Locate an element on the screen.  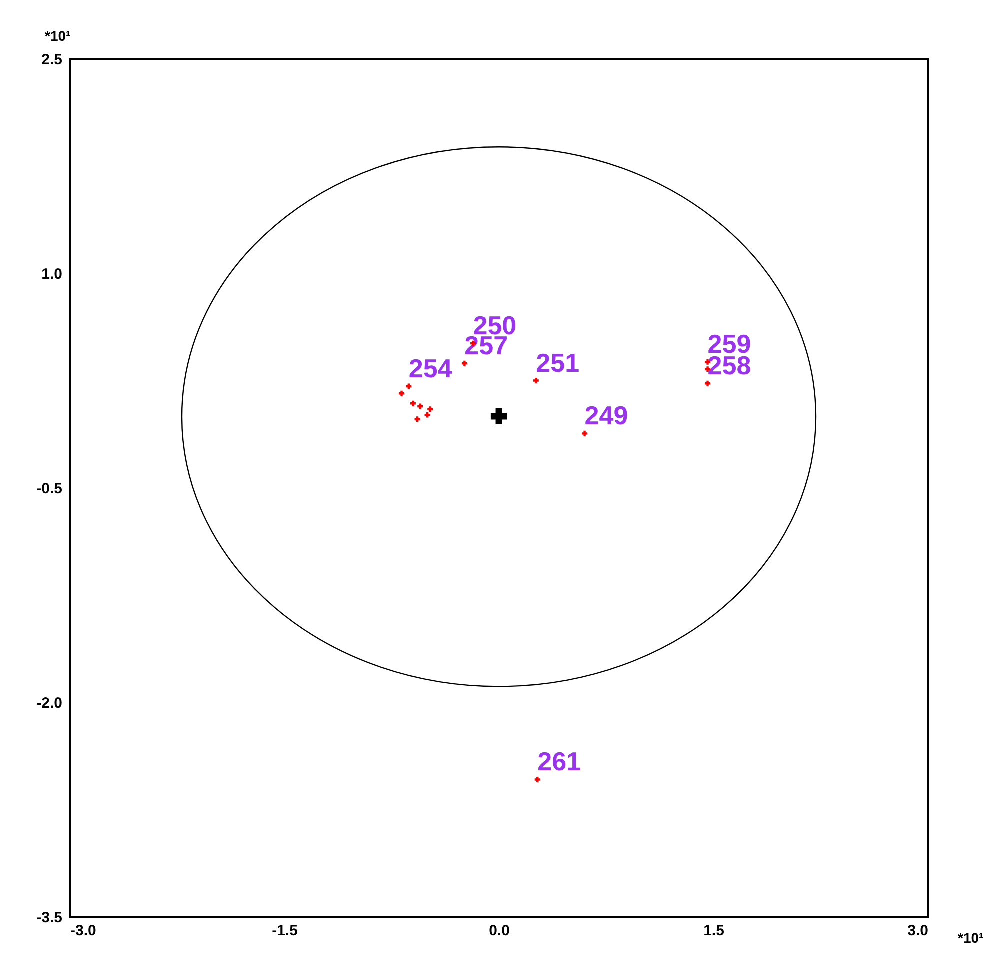
y-tick-label: 2.5 is located at coordinates (52, 60).